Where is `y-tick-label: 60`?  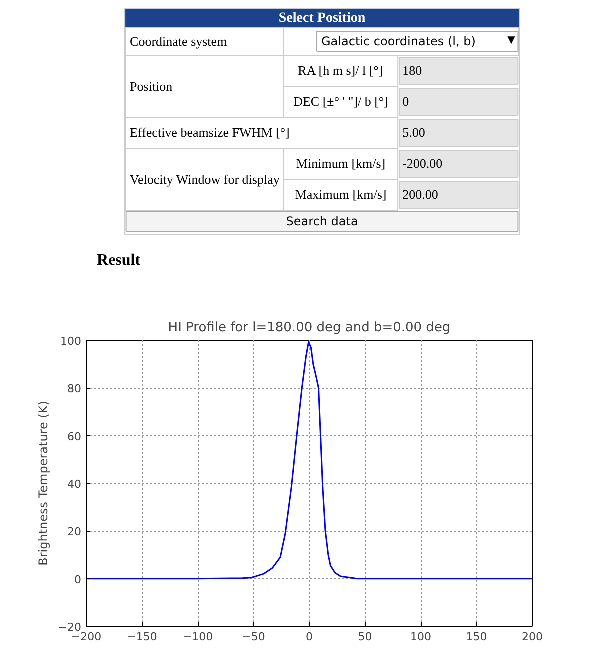
y-tick-label: 60 is located at coordinates (75, 437).